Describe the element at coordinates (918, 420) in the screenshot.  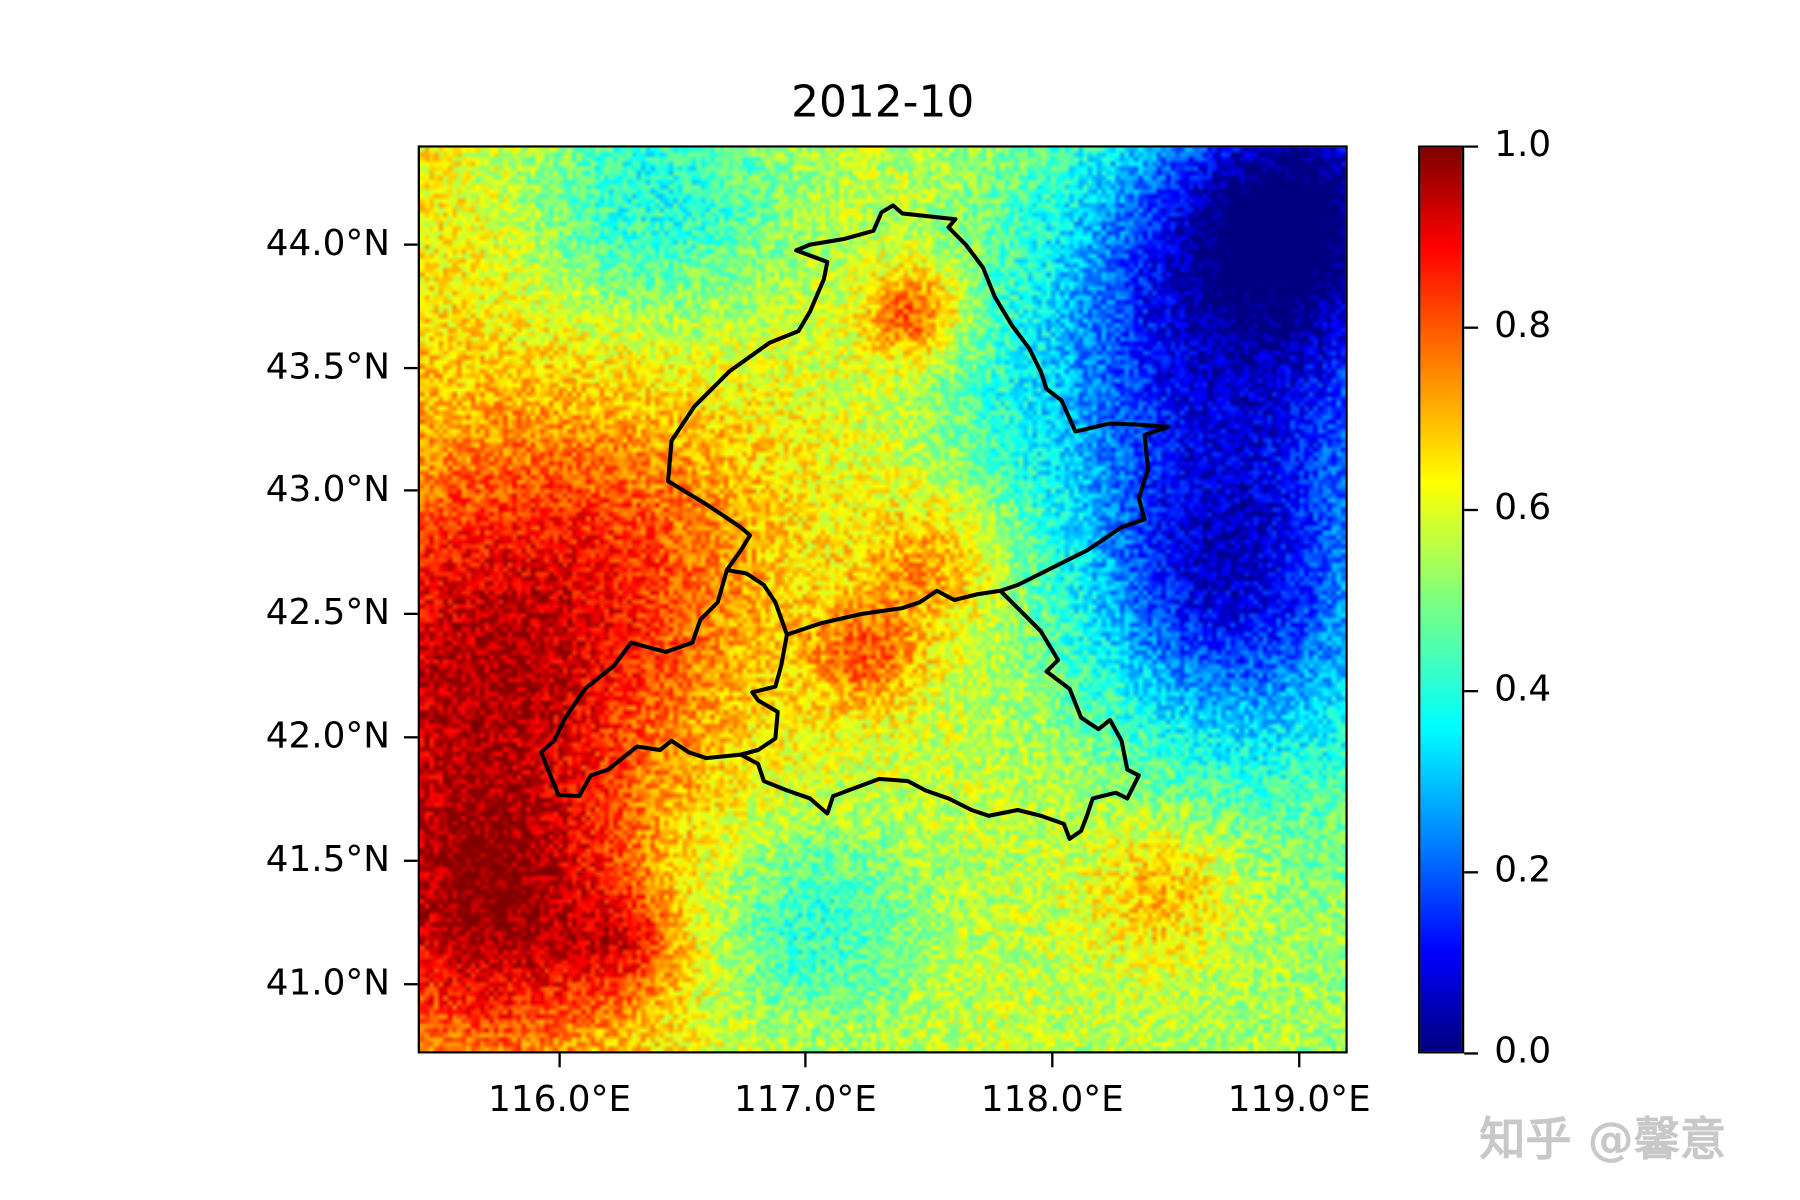
I see `boundary-north-region` at that location.